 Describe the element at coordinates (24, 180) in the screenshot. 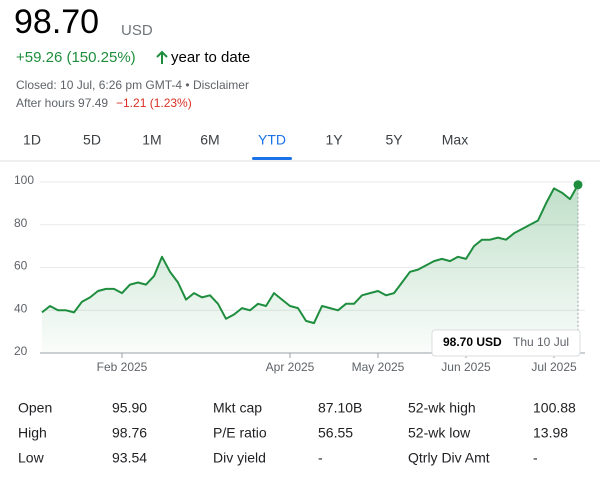

I see `y-tick-label: 100` at that location.